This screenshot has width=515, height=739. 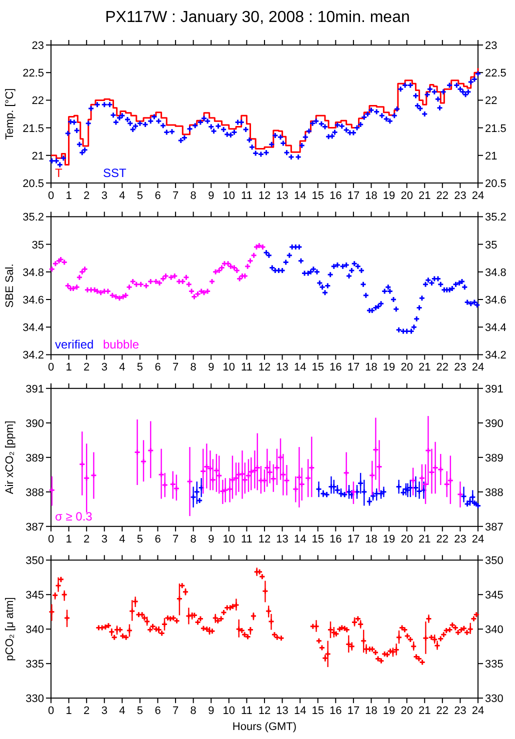 I want to click on y2-tick-label: 340, so click(x=494, y=630).